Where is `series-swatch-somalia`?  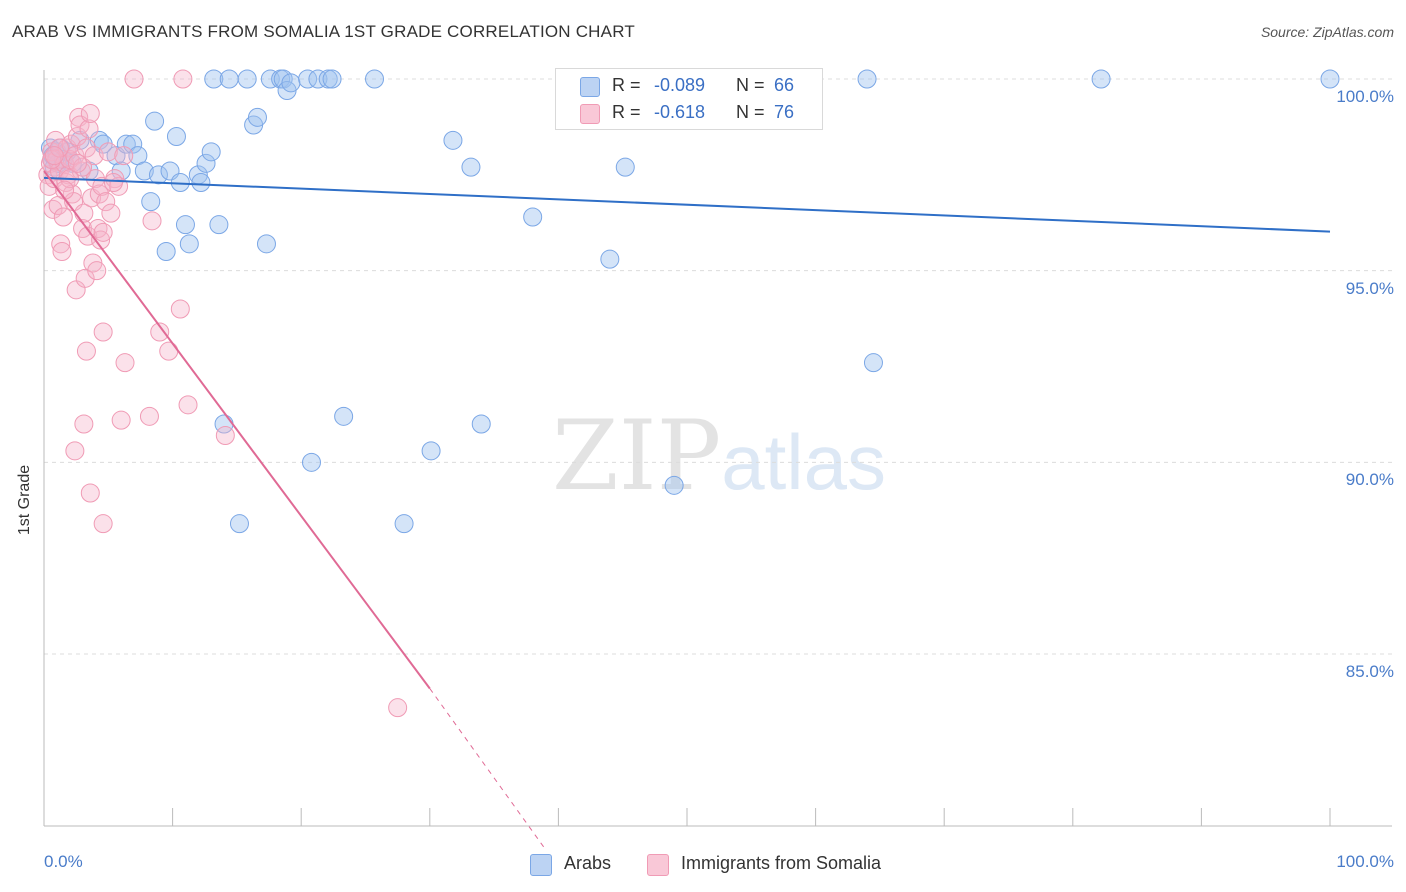 series-swatch-somalia is located at coordinates (658, 865).